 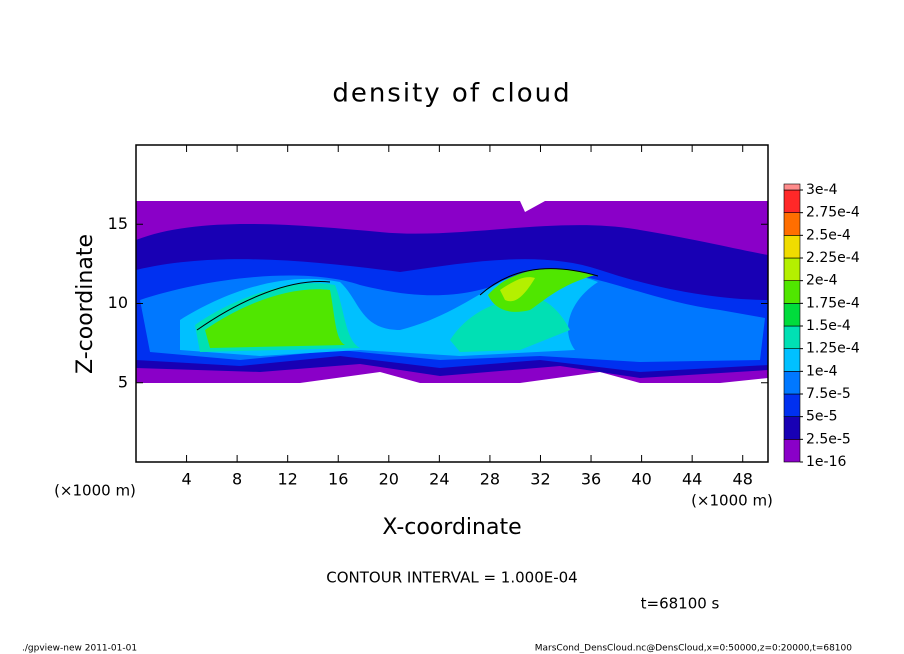 What do you see at coordinates (118, 302) in the screenshot?
I see `y-tick-label: 10` at bounding box center [118, 302].